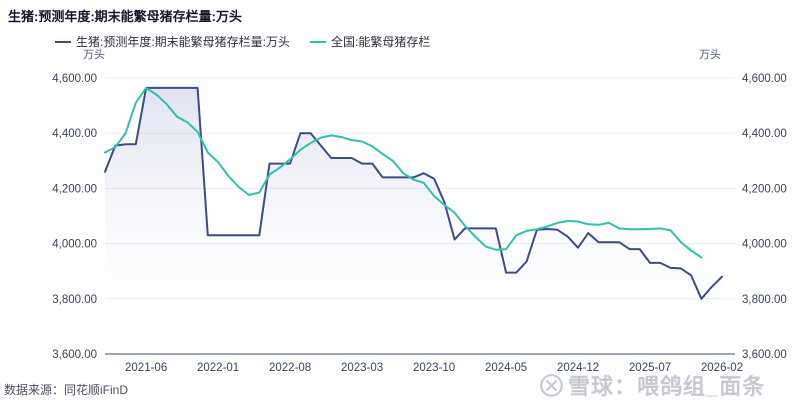 This screenshot has height=409, width=800. I want to click on y-axis-label-left: 4,400.00, so click(74, 134).